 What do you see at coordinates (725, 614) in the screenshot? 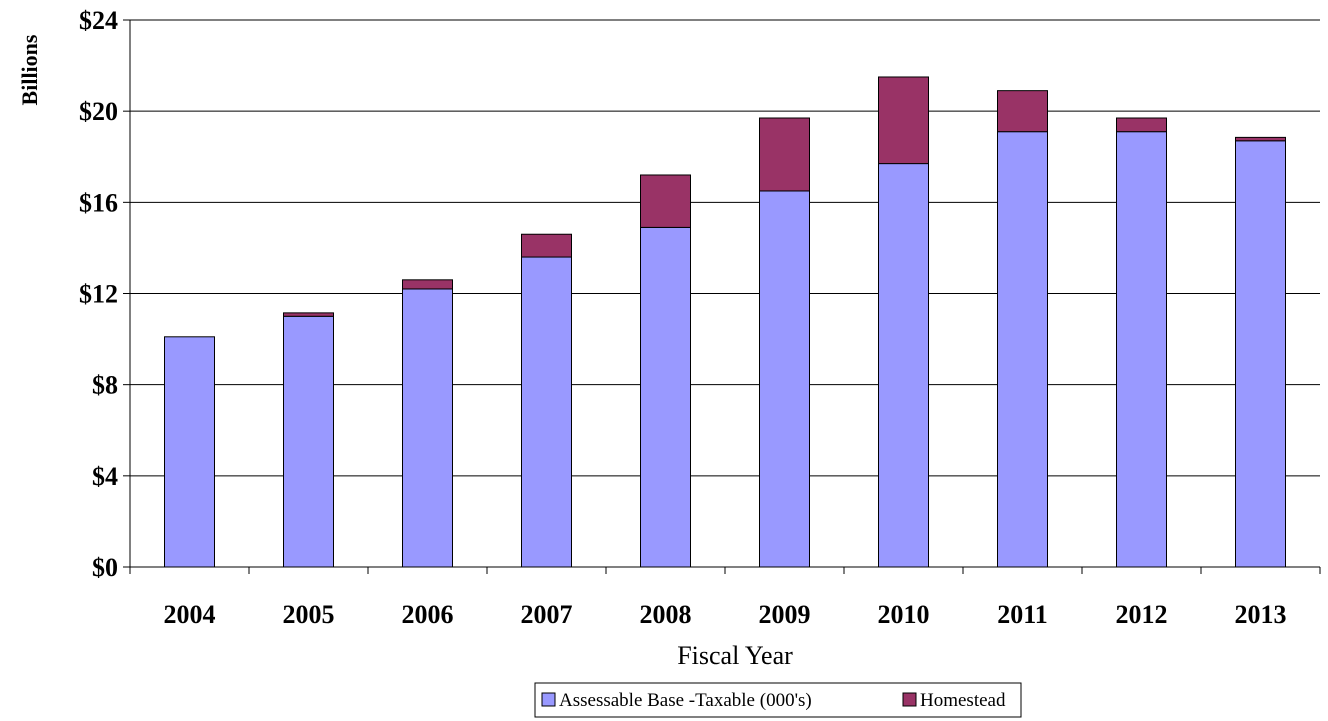
I see `x-tick-labels: 2004 2005 2006 2007 2008 2009 2010 2011 2012 2013` at bounding box center [725, 614].